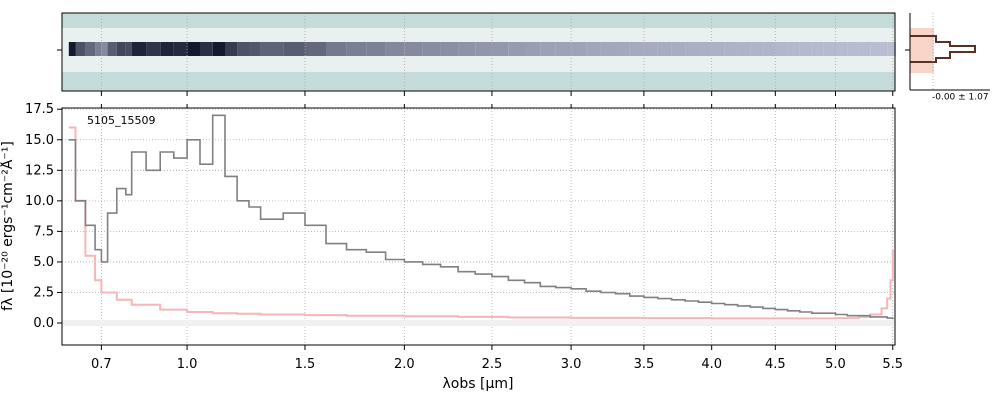  Describe the element at coordinates (8, 226) in the screenshot. I see `y-axis-title: fλ [10⁻²⁰ ergs⁻¹cm⁻²Å⁻¹]` at that location.